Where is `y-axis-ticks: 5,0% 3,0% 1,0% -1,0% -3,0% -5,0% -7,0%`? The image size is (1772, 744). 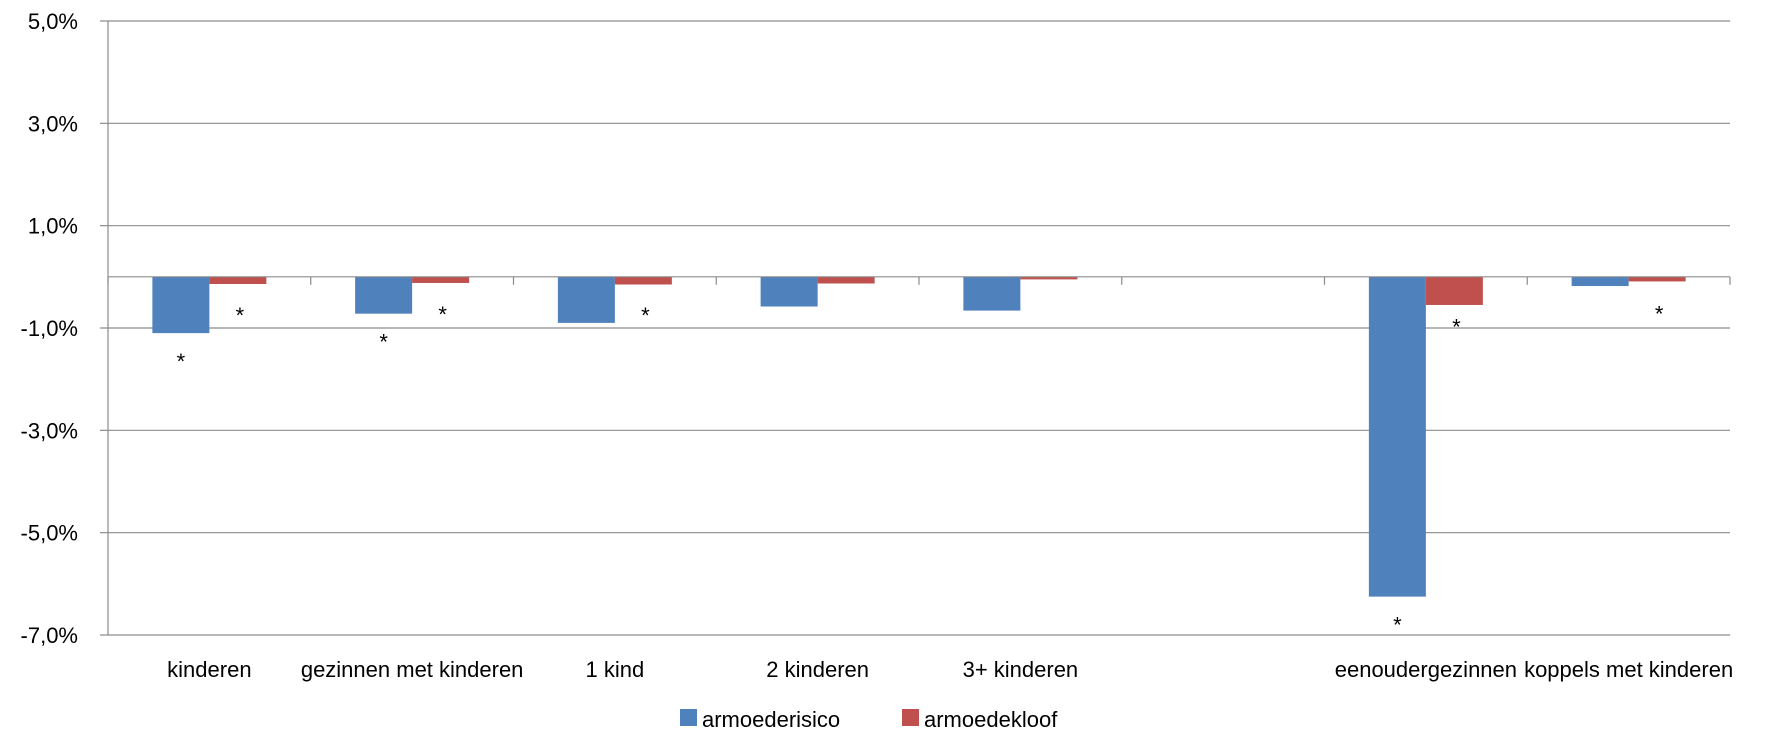 y-axis-ticks: 5,0% 3,0% 1,0% -1,0% -3,0% -5,0% -7,0% is located at coordinates (64, 328).